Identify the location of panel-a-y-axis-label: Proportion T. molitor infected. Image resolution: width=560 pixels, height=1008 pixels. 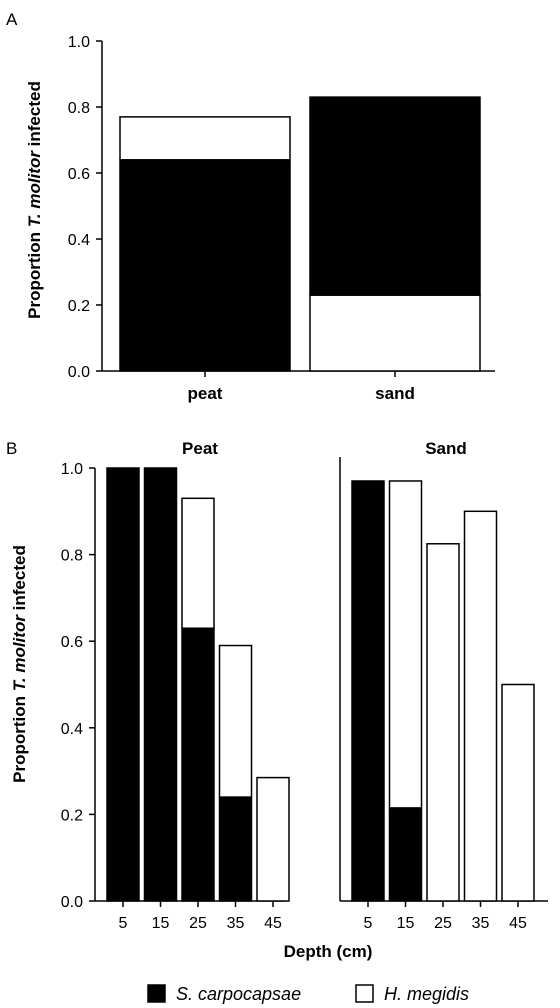
(34, 200).